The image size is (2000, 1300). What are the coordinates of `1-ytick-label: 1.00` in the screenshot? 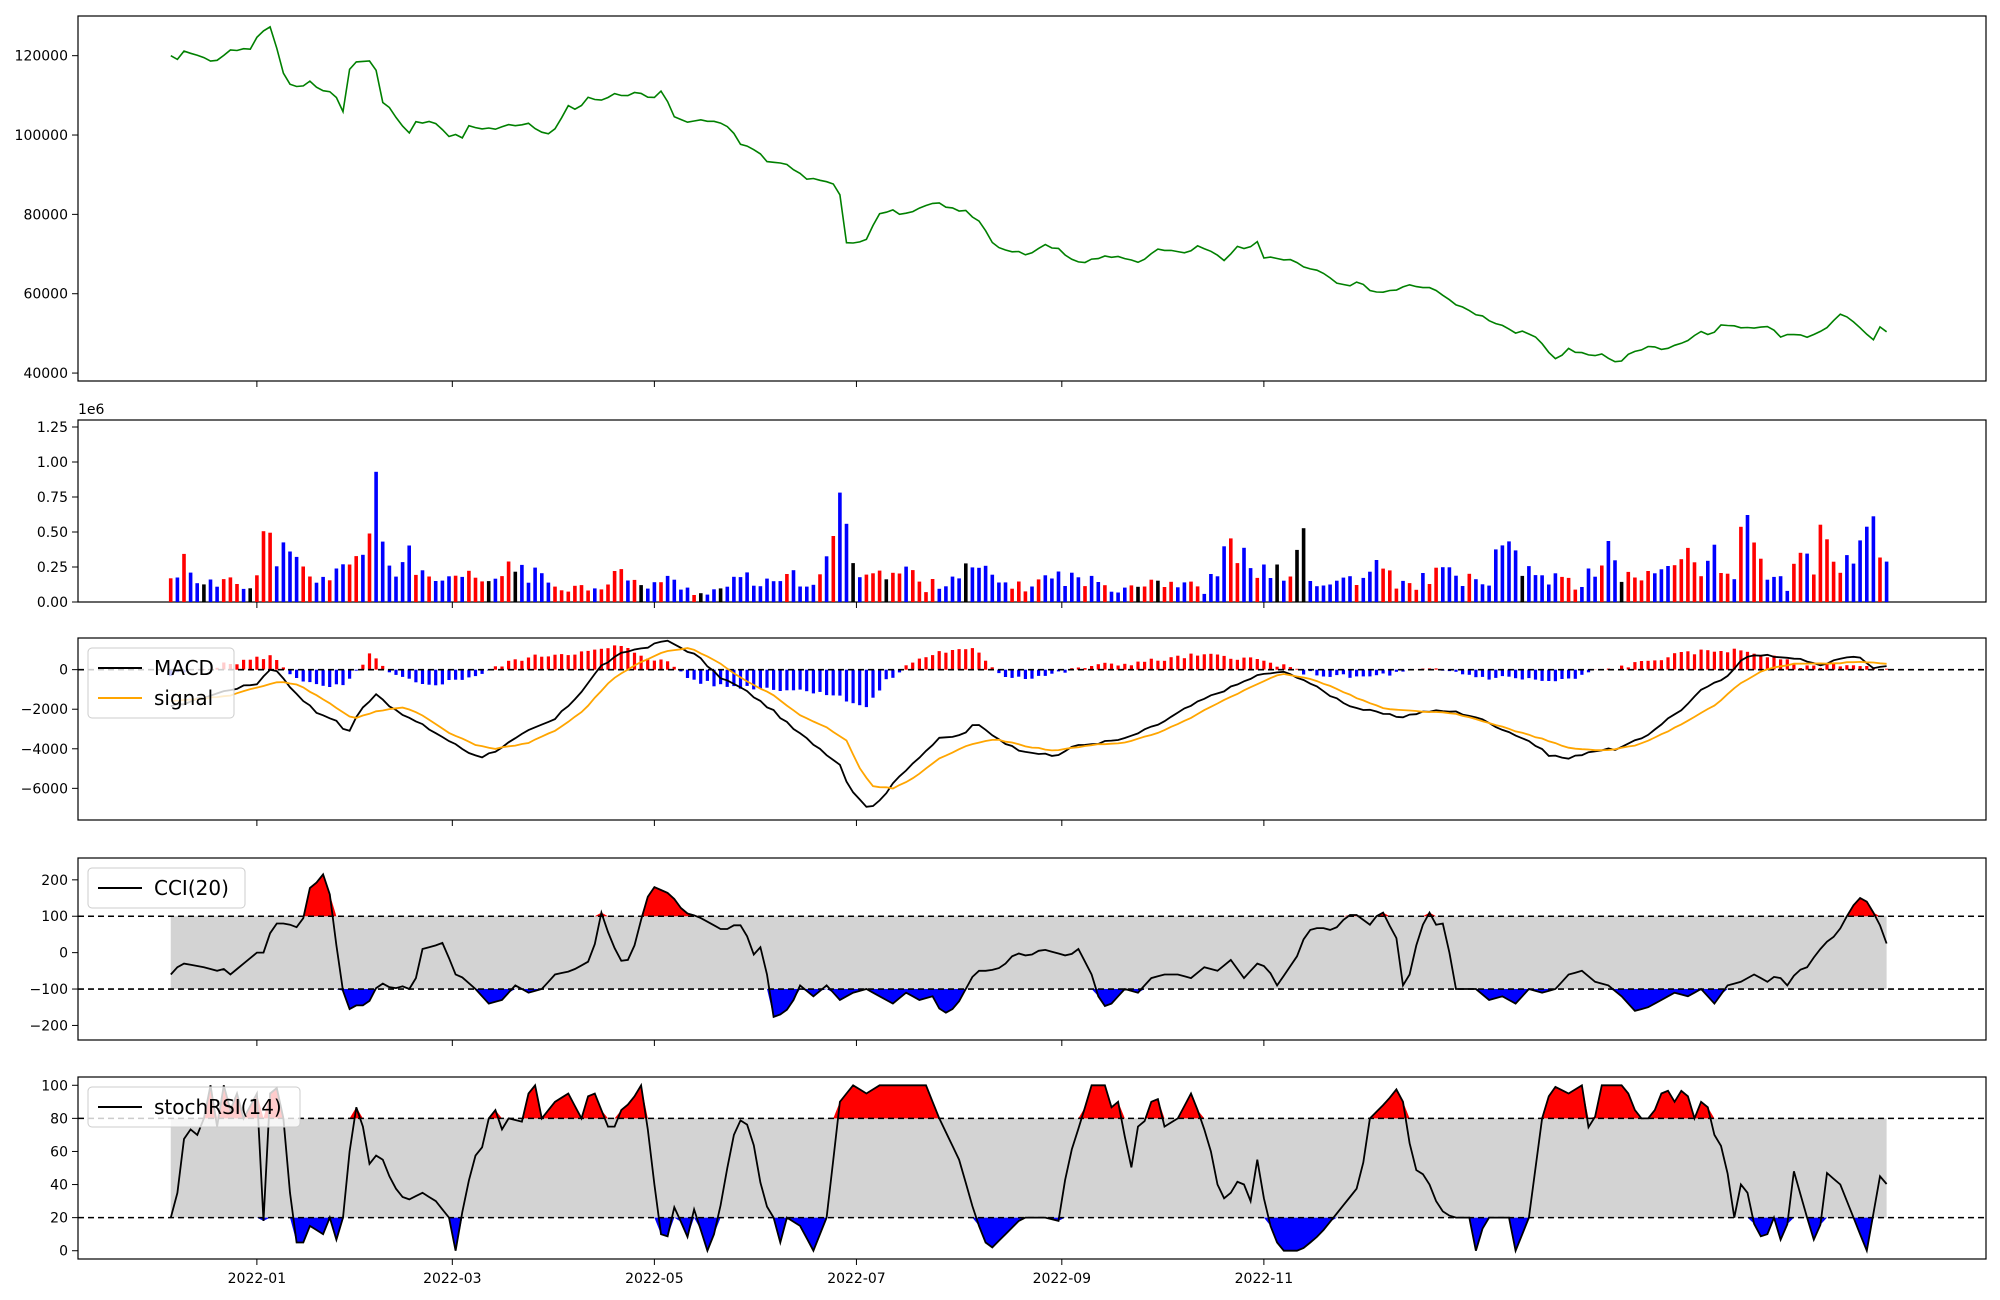 It's located at (52, 463).